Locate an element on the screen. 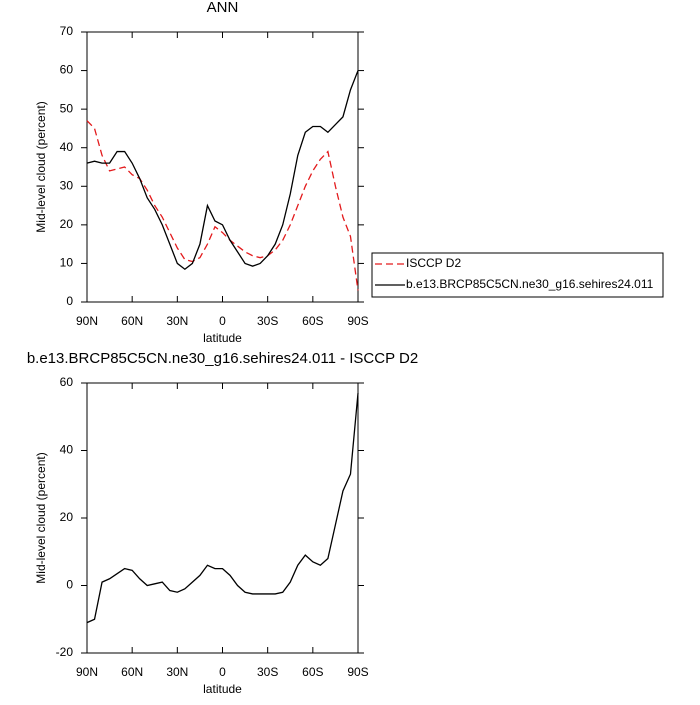  legend-label: ISCCP D2 is located at coordinates (433, 263).